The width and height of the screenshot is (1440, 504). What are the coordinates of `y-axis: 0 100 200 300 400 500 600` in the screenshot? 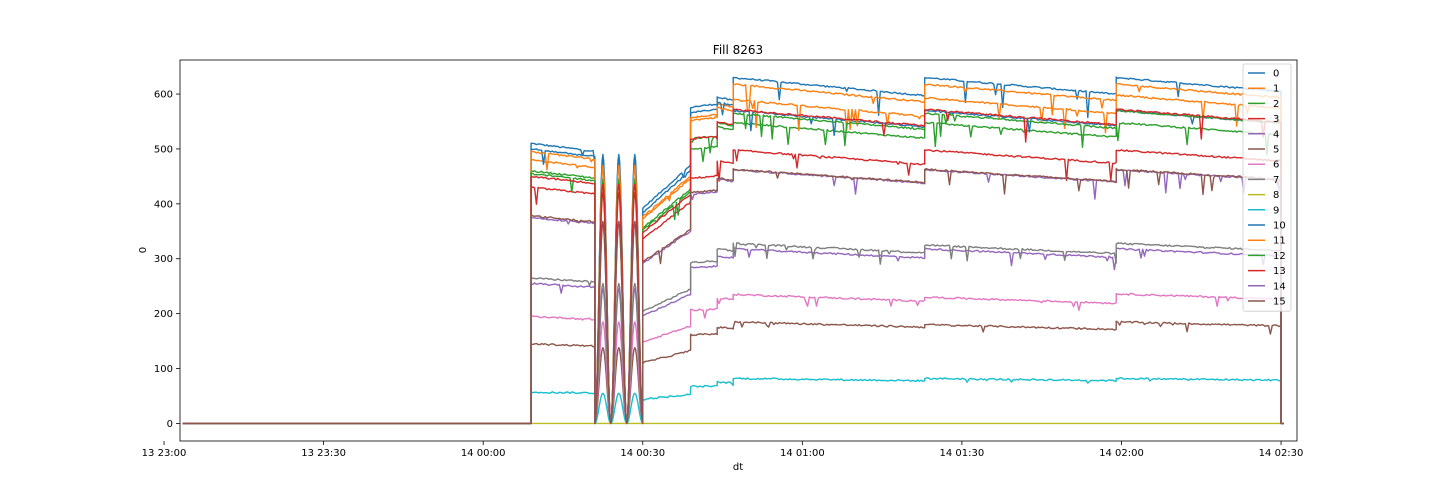 It's located at (167, 260).